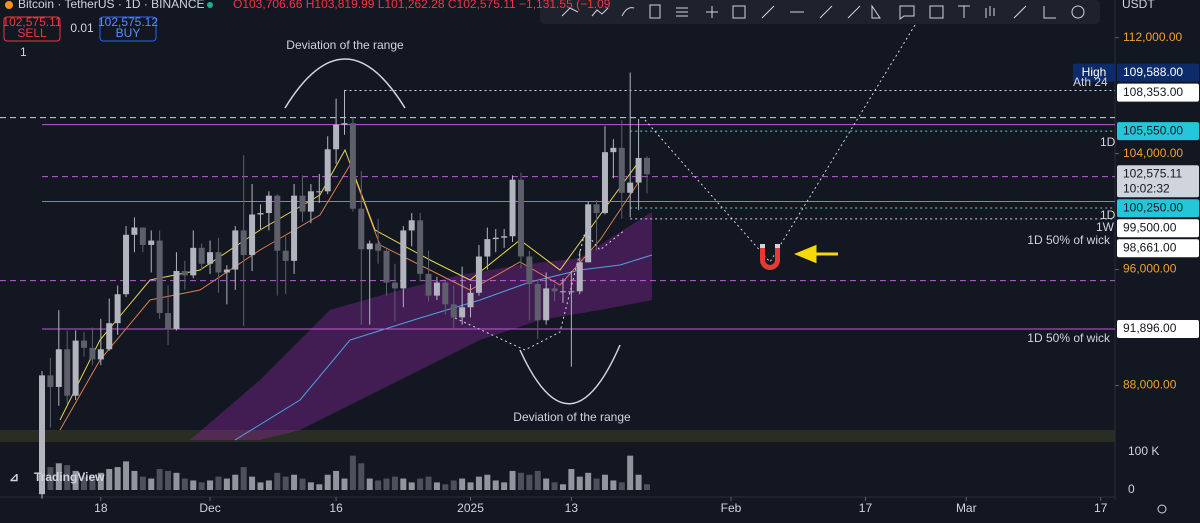  What do you see at coordinates (23, 52) in the screenshot?
I see `indicator-count: 1` at bounding box center [23, 52].